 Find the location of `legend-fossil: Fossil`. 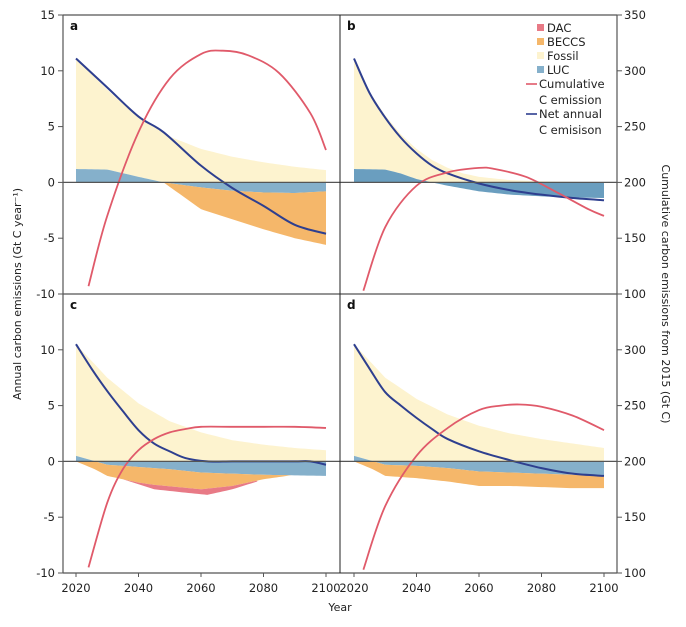

legend-fossil: Fossil is located at coordinates (558, 56).